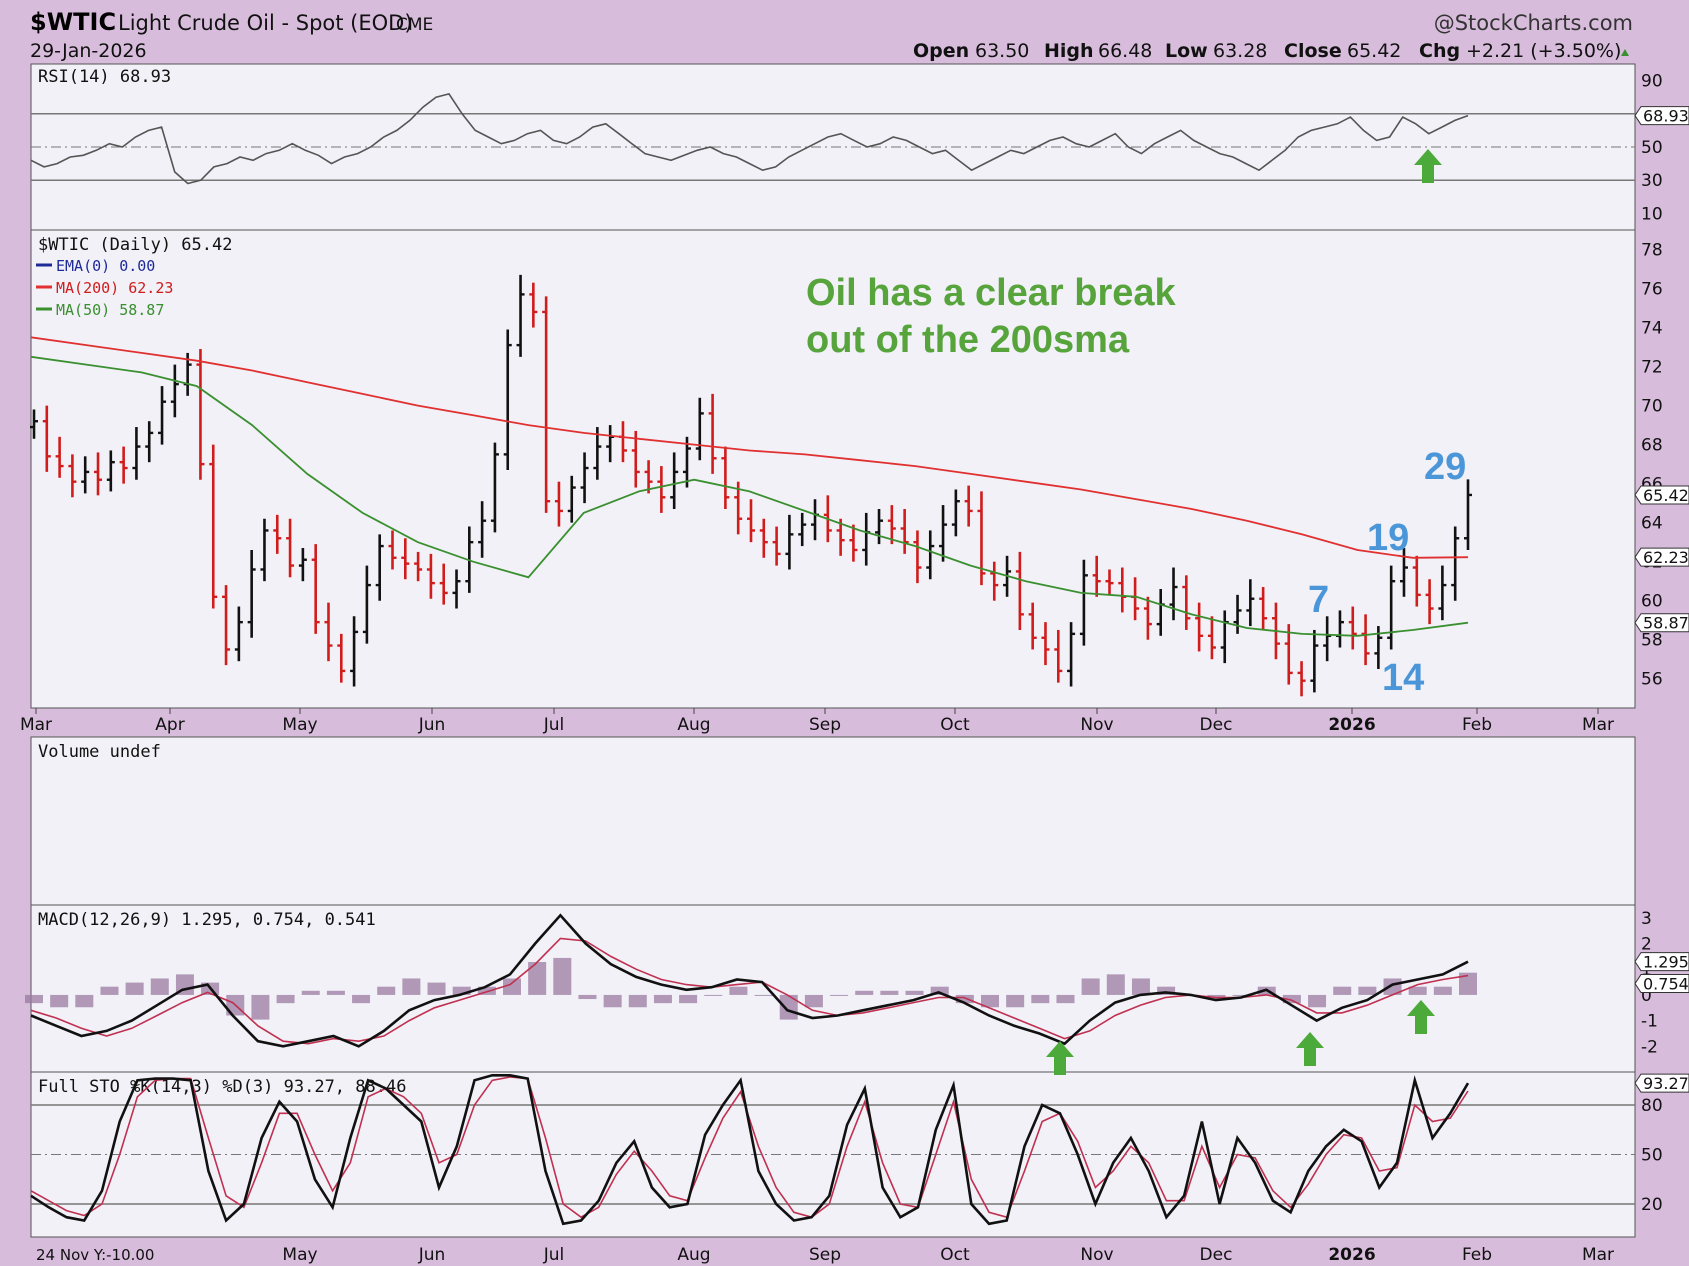 This screenshot has height=1266, width=1689. Describe the element at coordinates (36, 725) in the screenshot. I see `x-tick-0: Mar` at that location.